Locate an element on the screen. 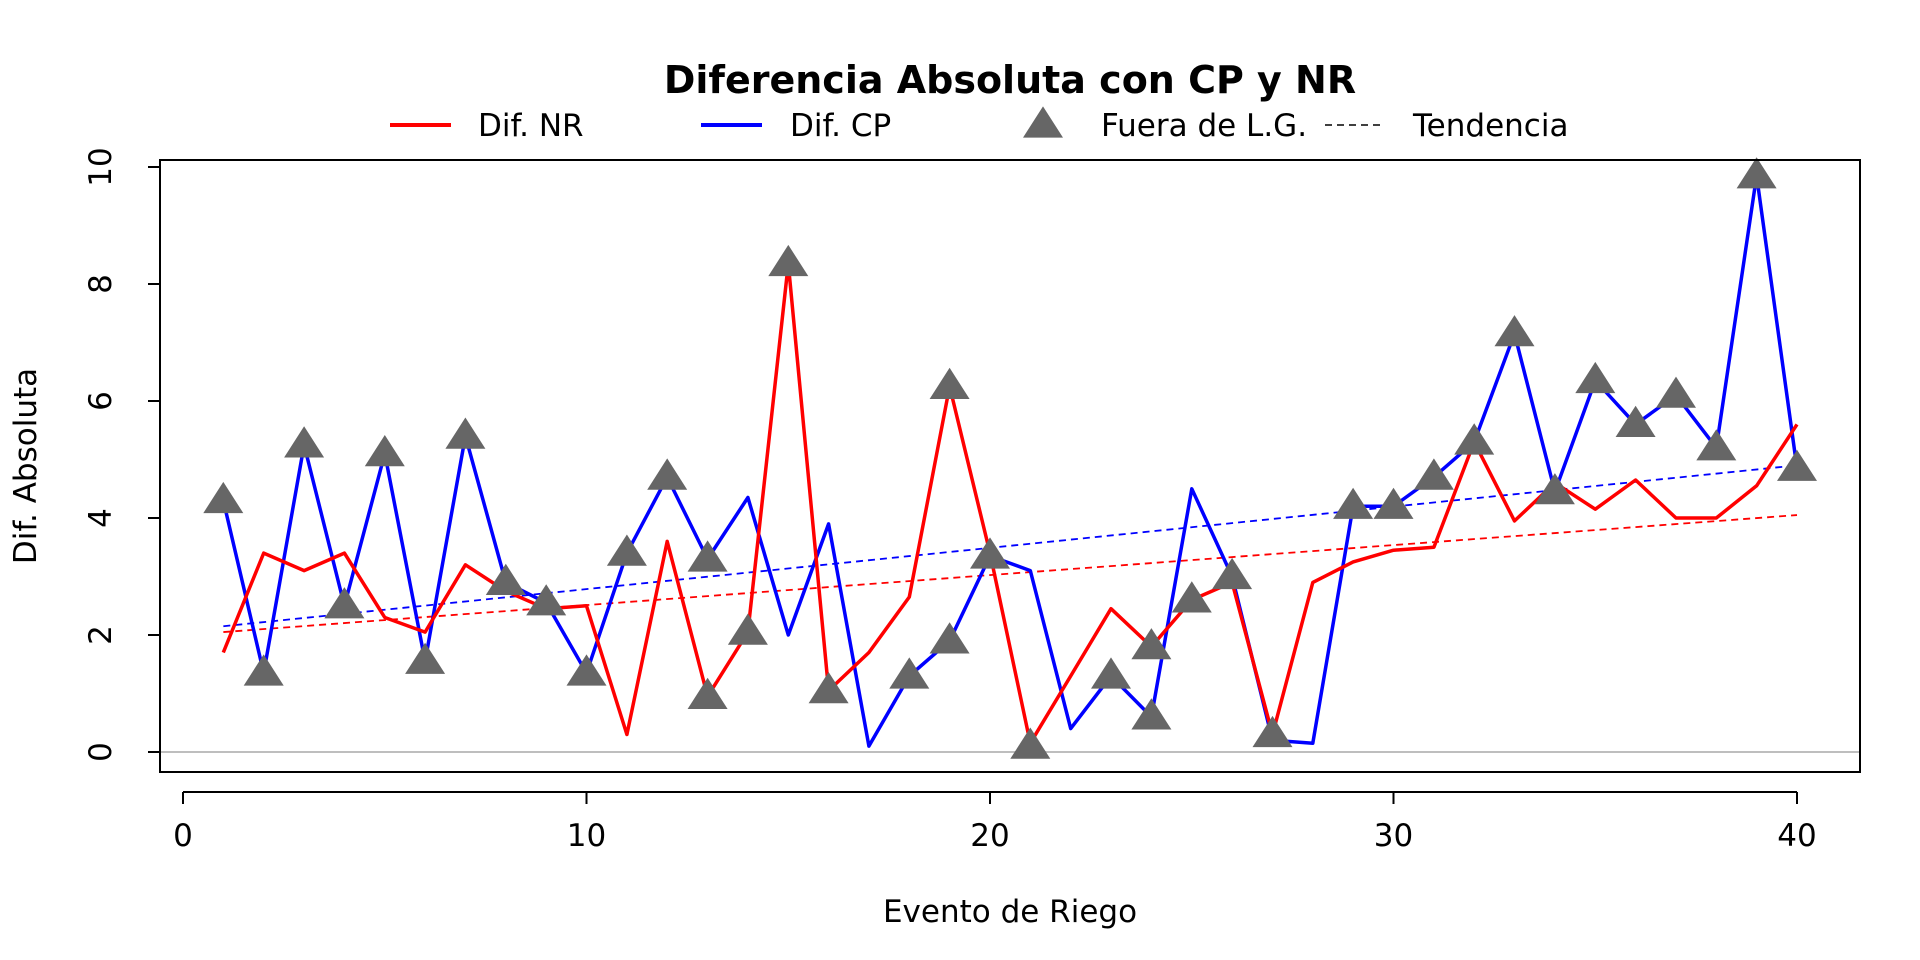  trend-line-nr is located at coordinates (1010, 573).